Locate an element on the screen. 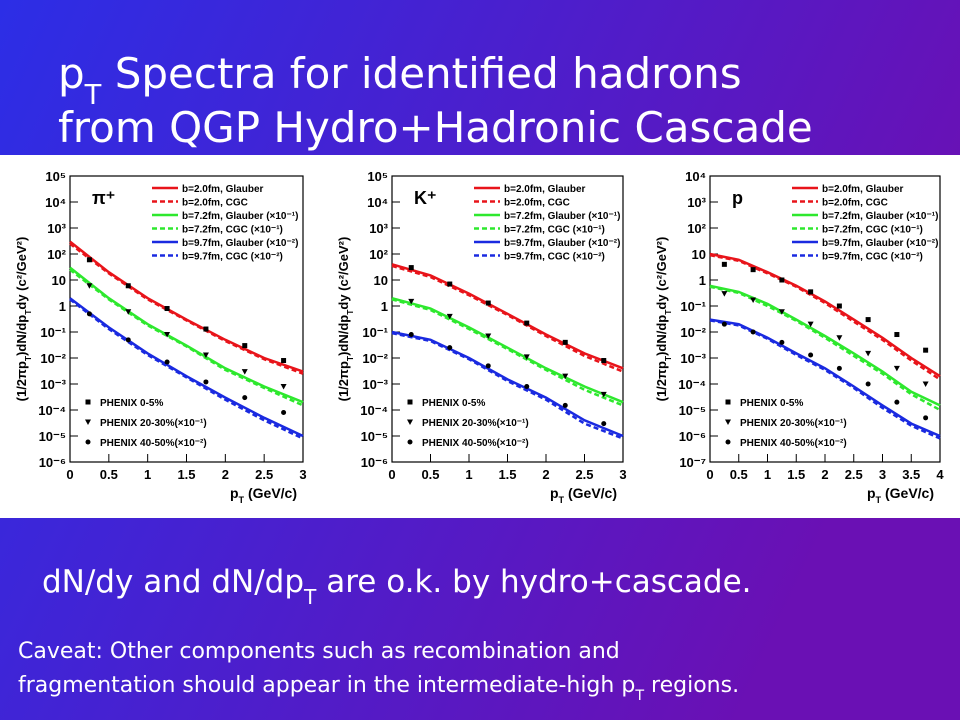  y-tick-label: 10⁻³ is located at coordinates (693, 358).